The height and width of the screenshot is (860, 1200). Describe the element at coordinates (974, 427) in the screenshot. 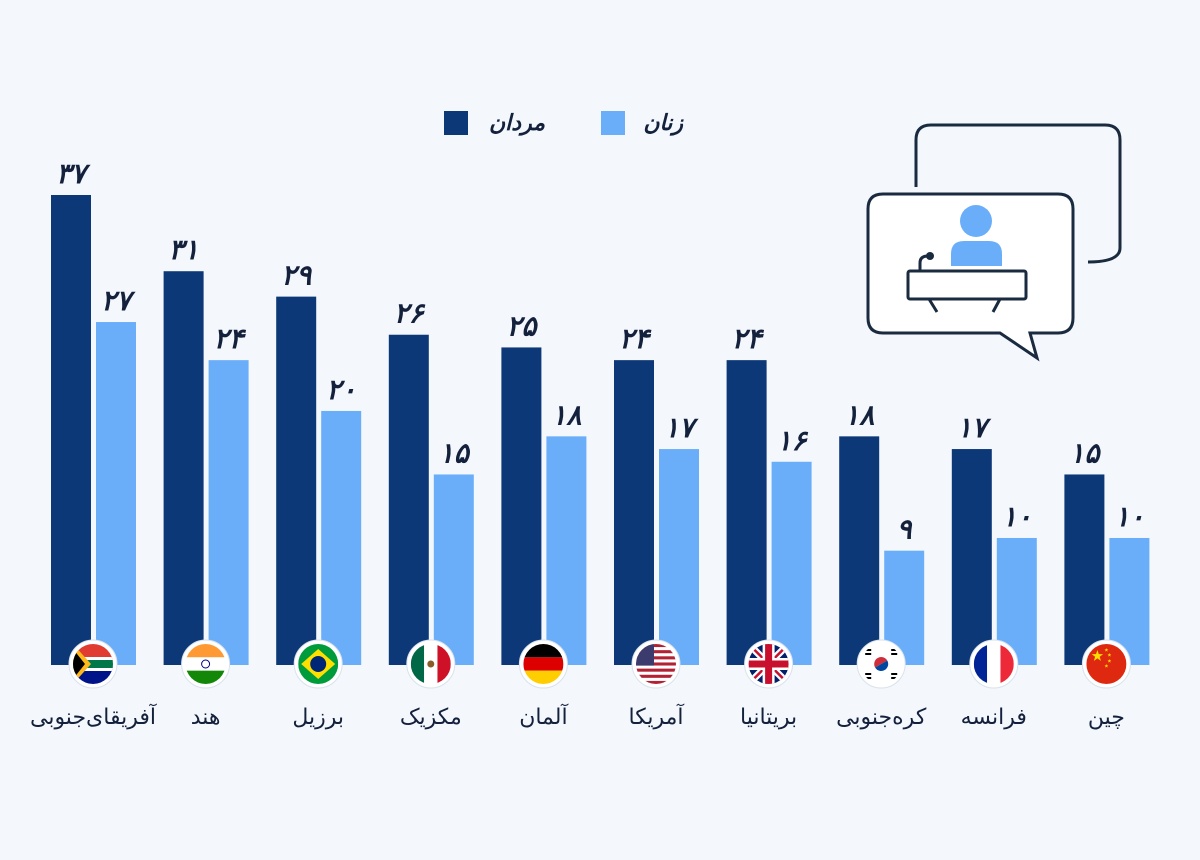

I see `value-label-men: ۱۷` at that location.